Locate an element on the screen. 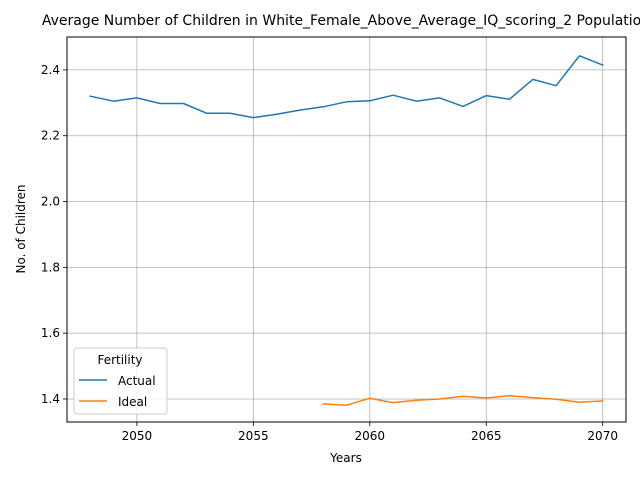 The height and width of the screenshot is (480, 640). y-tick-label: 2.4 is located at coordinates (50, 70).